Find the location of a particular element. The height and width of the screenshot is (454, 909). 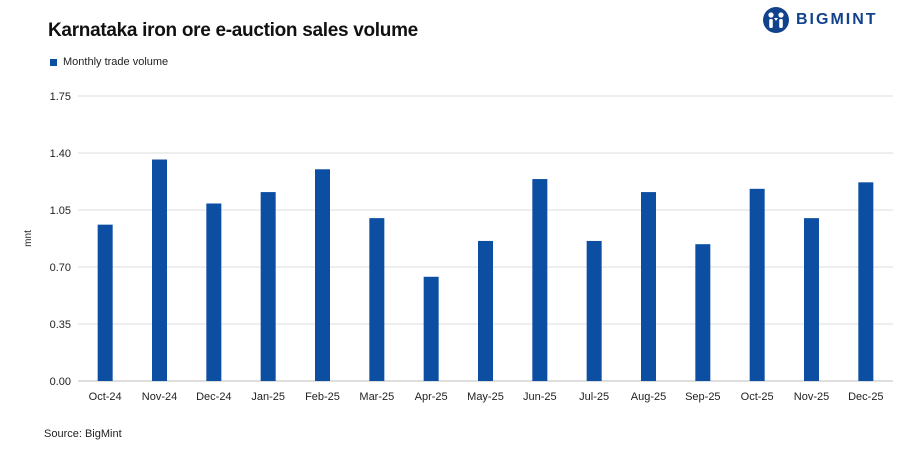

legend-label: Monthly trade volume is located at coordinates (116, 62).